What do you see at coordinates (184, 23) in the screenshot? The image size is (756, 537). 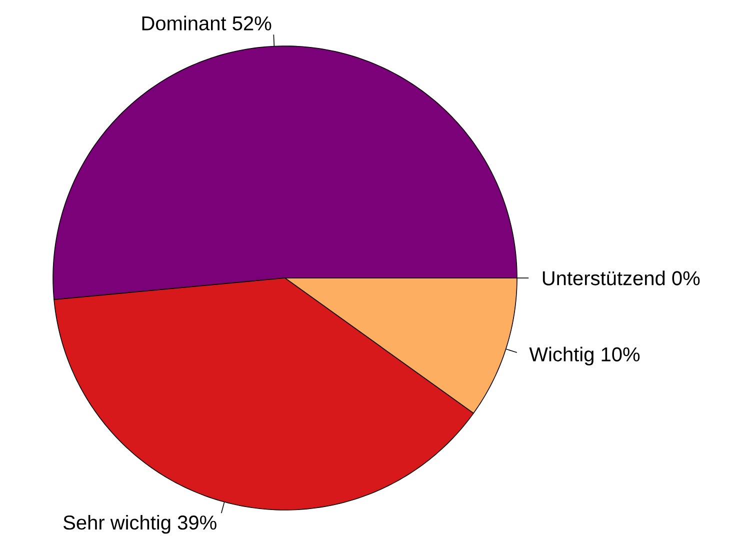 I see `slice-label: Dominant` at bounding box center [184, 23].